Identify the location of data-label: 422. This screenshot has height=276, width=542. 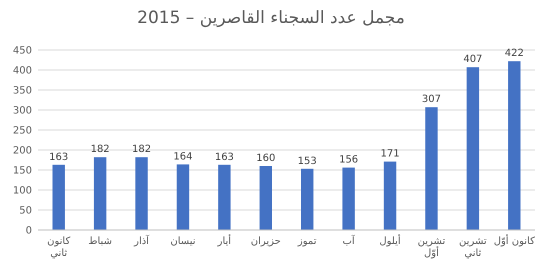
(514, 54).